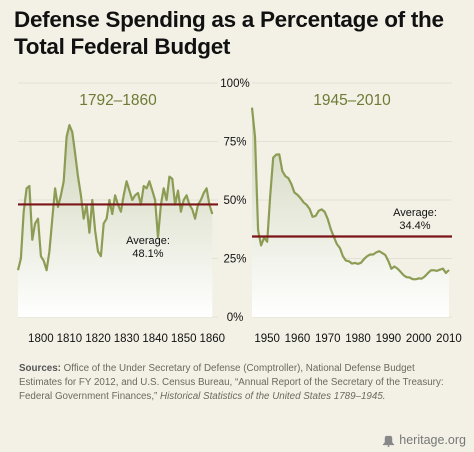  I want to click on y-tick-label-2: 50%, so click(234, 201).